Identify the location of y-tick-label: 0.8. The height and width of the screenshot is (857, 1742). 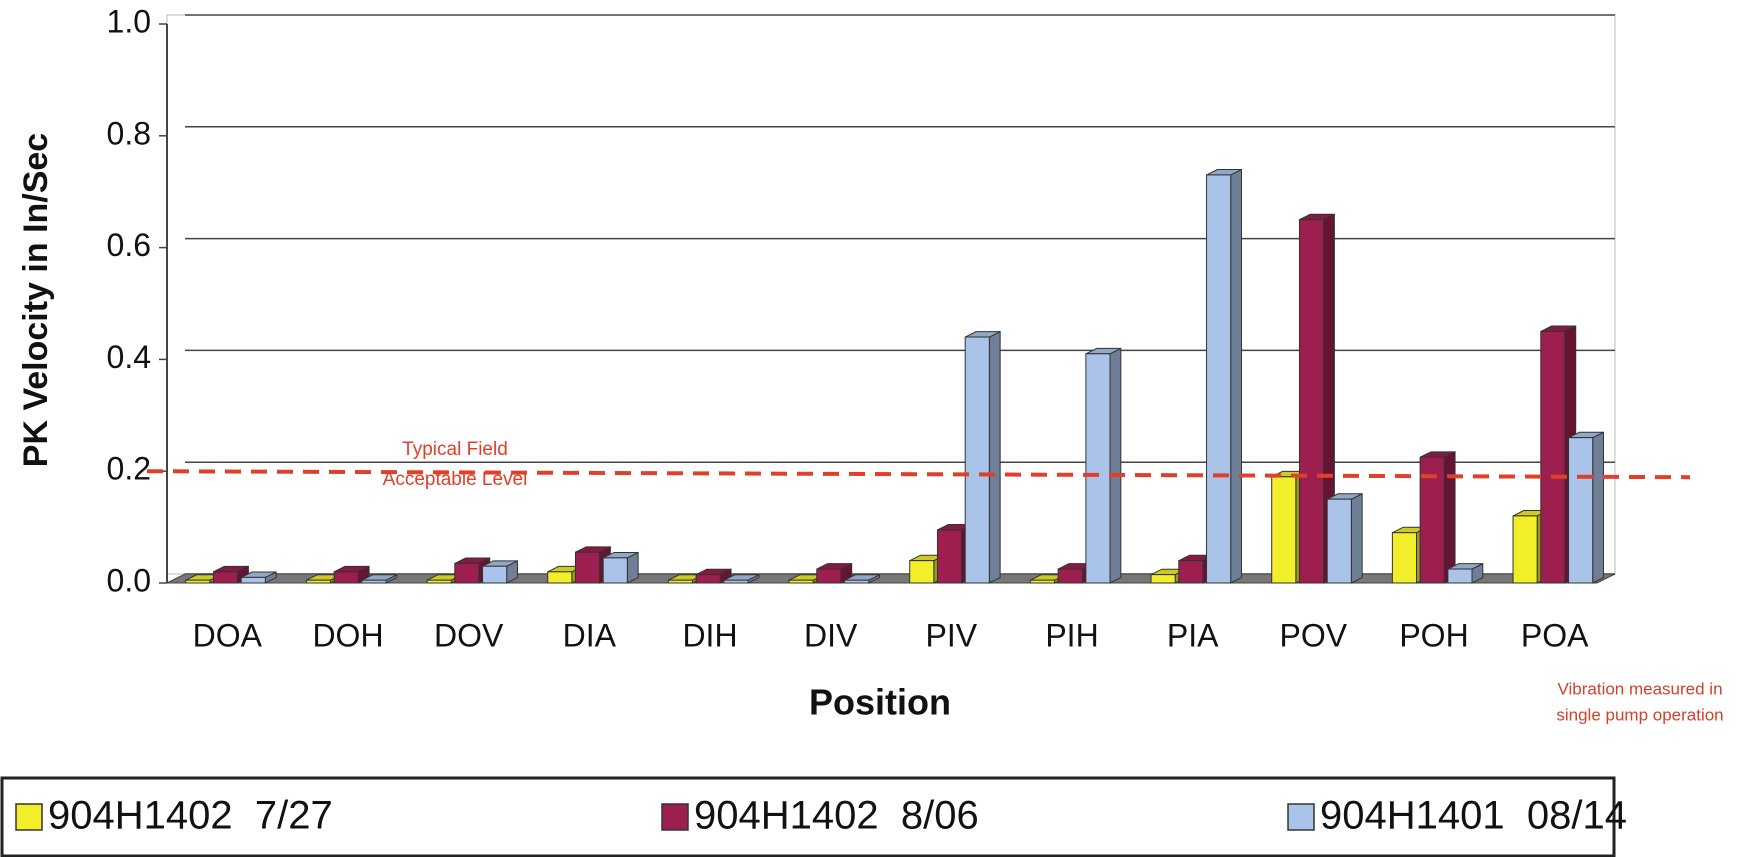
(129, 133).